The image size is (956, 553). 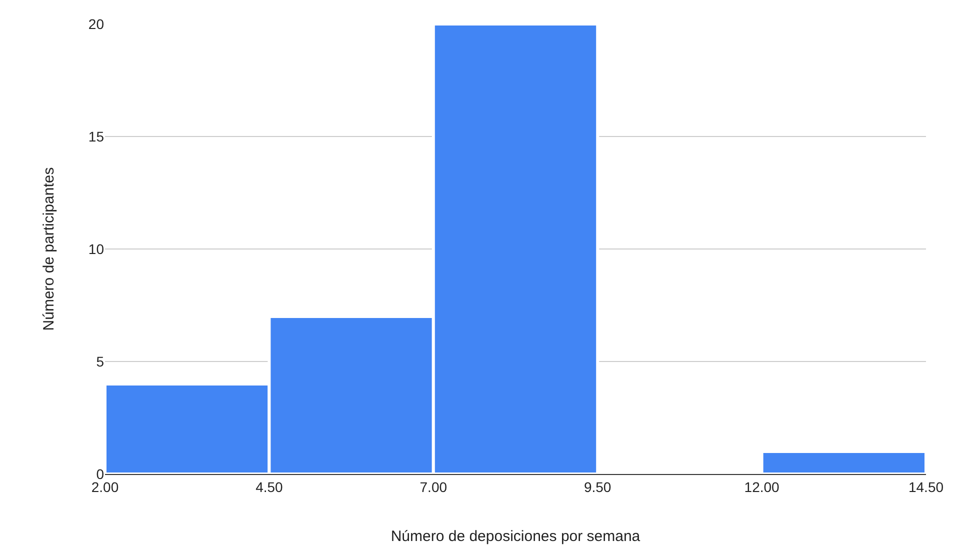 What do you see at coordinates (434, 486) in the screenshot?
I see `x-tick-label: 7.00` at bounding box center [434, 486].